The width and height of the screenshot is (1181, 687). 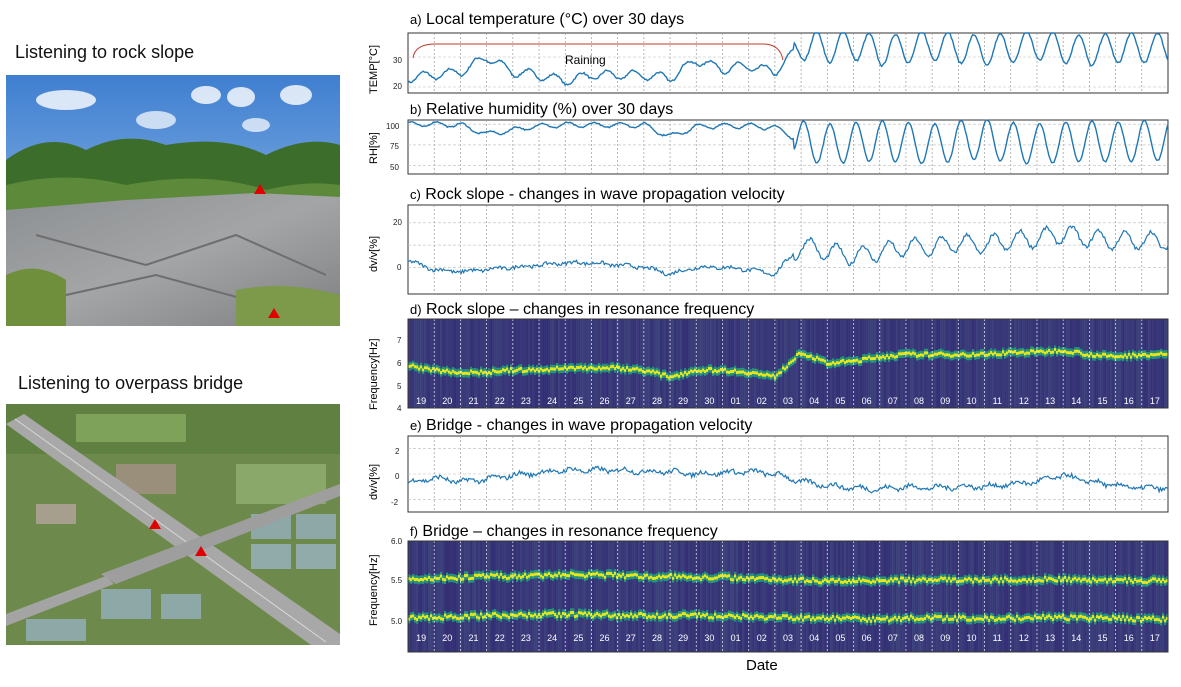 I want to click on temperature-line, so click(x=788, y=59).